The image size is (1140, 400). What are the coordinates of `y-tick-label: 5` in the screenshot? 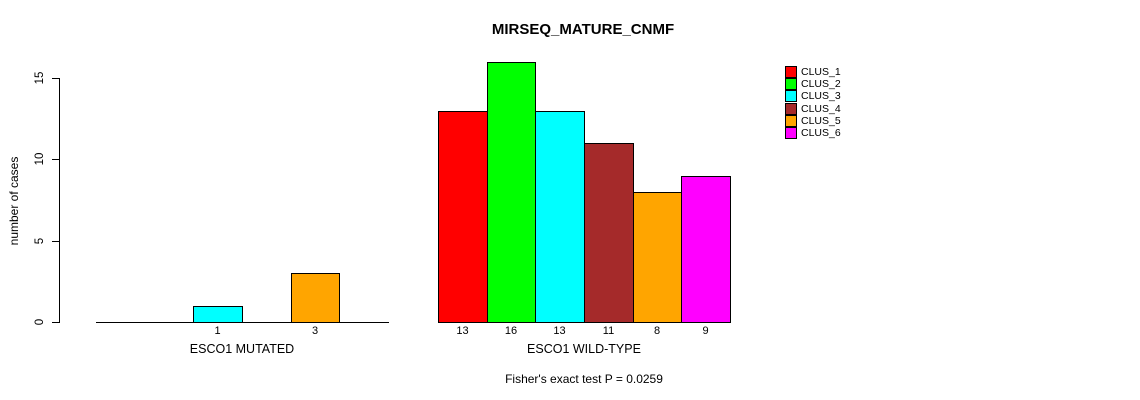 It's located at (40, 241).